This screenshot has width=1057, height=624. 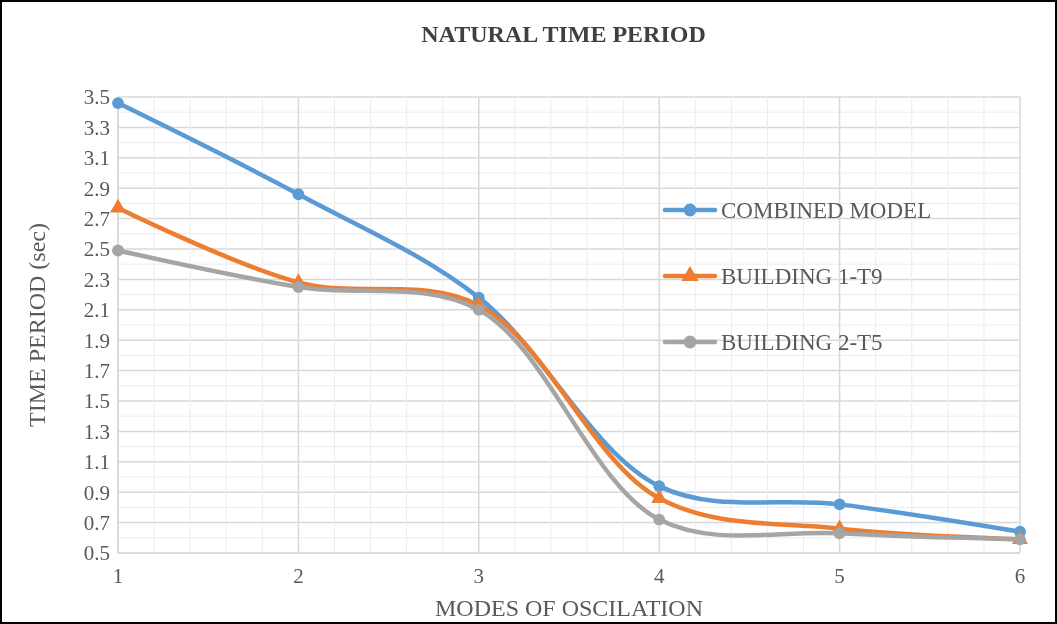 I want to click on x-tick-label: 6, so click(x=1020, y=576).